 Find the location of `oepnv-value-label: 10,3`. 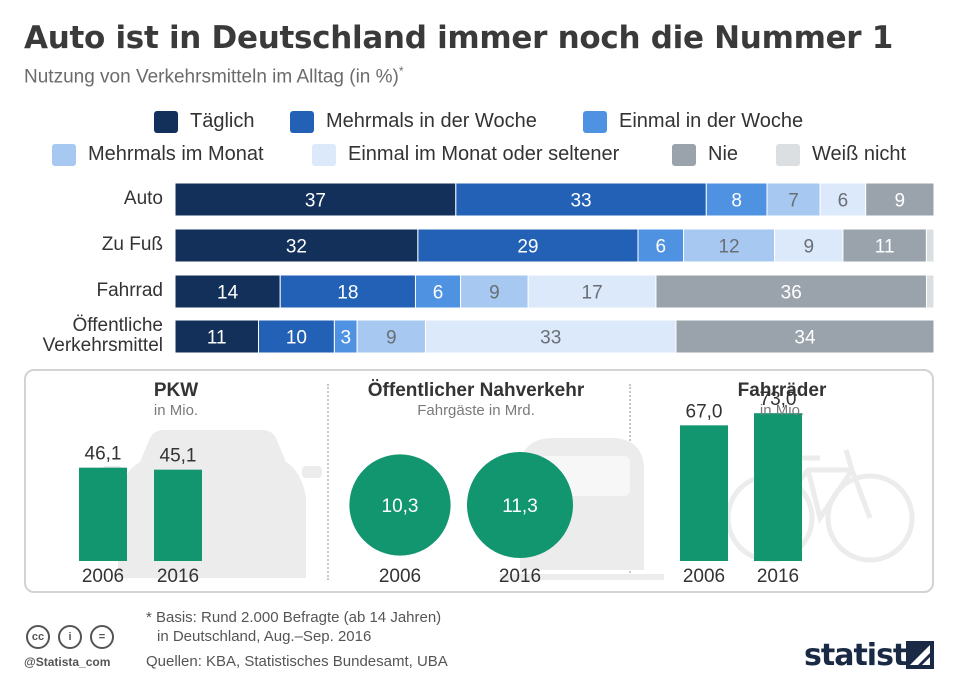

oepnv-value-label: 10,3 is located at coordinates (400, 506).